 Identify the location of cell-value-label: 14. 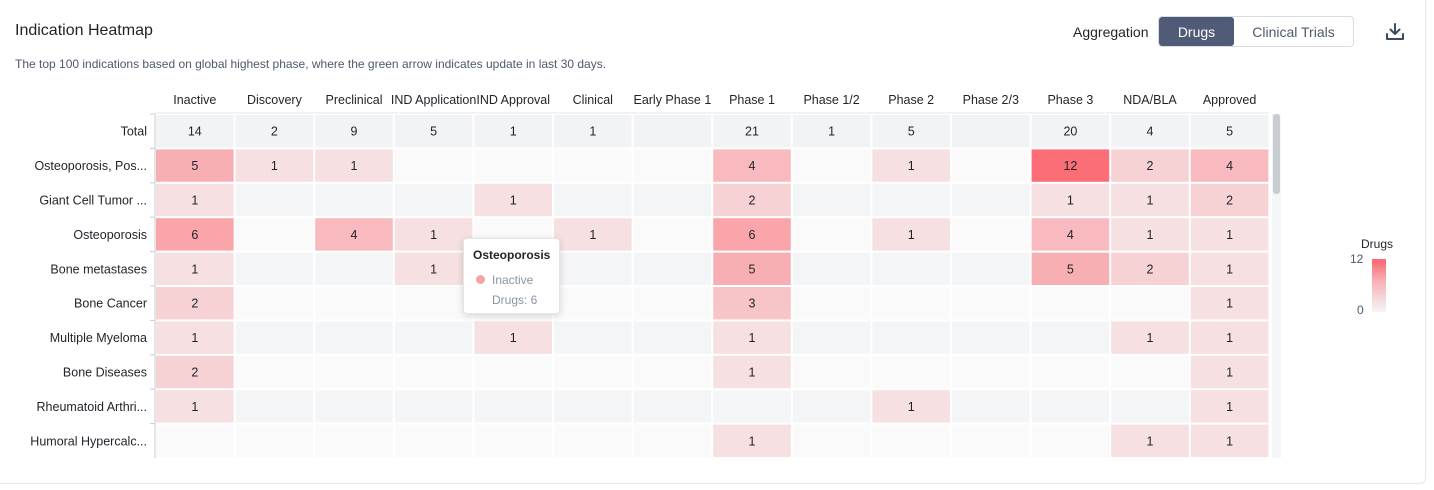
(195, 132).